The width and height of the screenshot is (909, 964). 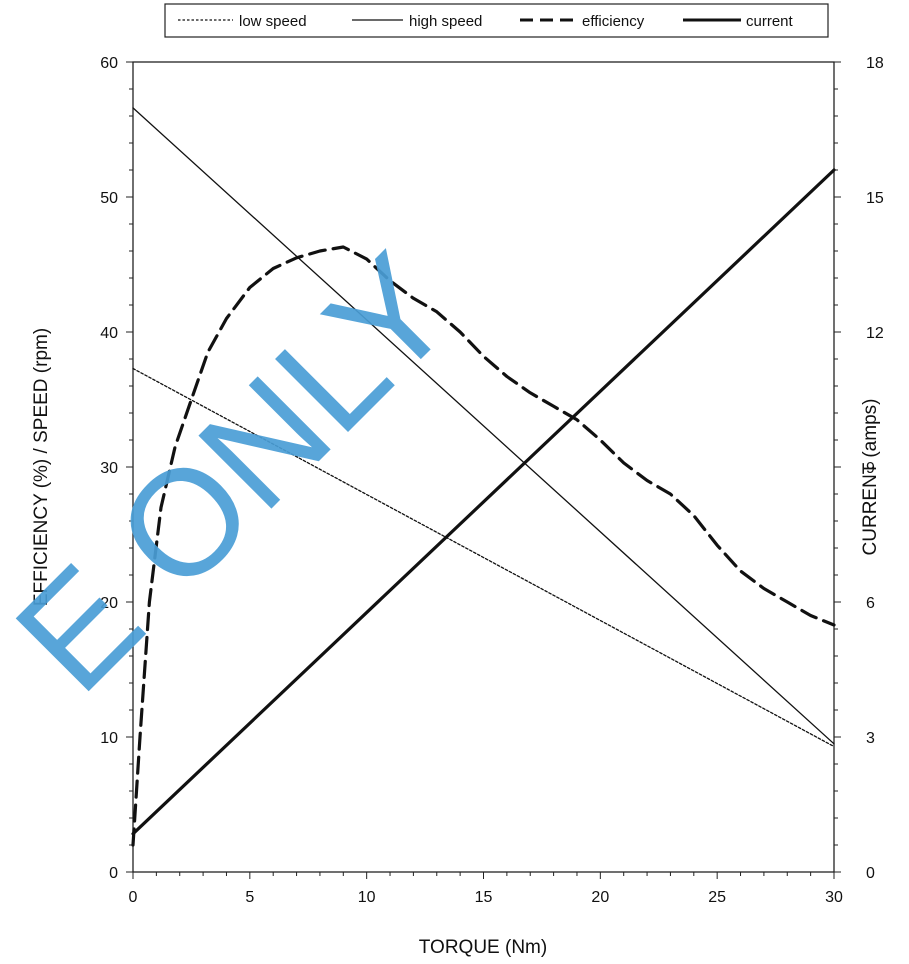 I want to click on x-tick-label: 5, so click(x=249, y=897).